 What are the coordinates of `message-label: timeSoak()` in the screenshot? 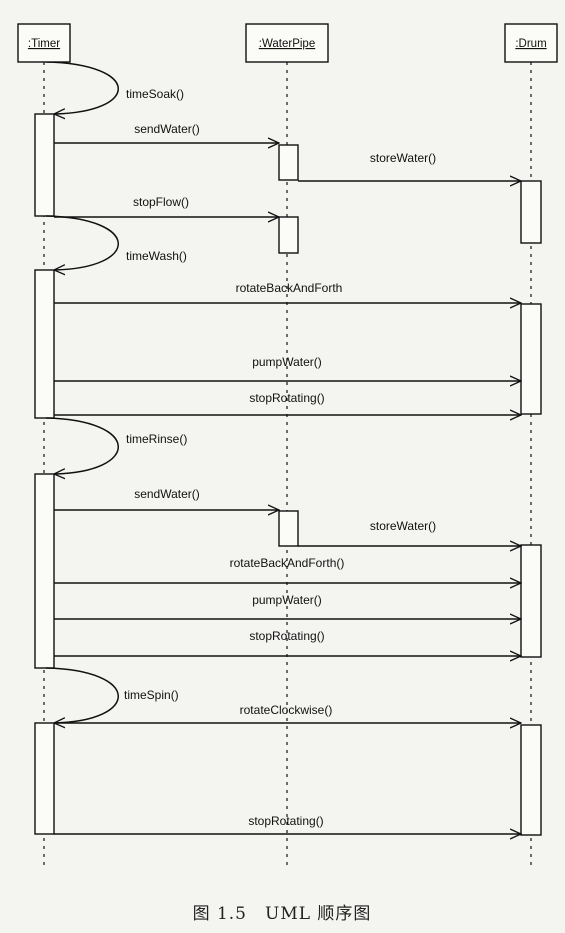 It's located at (155, 94).